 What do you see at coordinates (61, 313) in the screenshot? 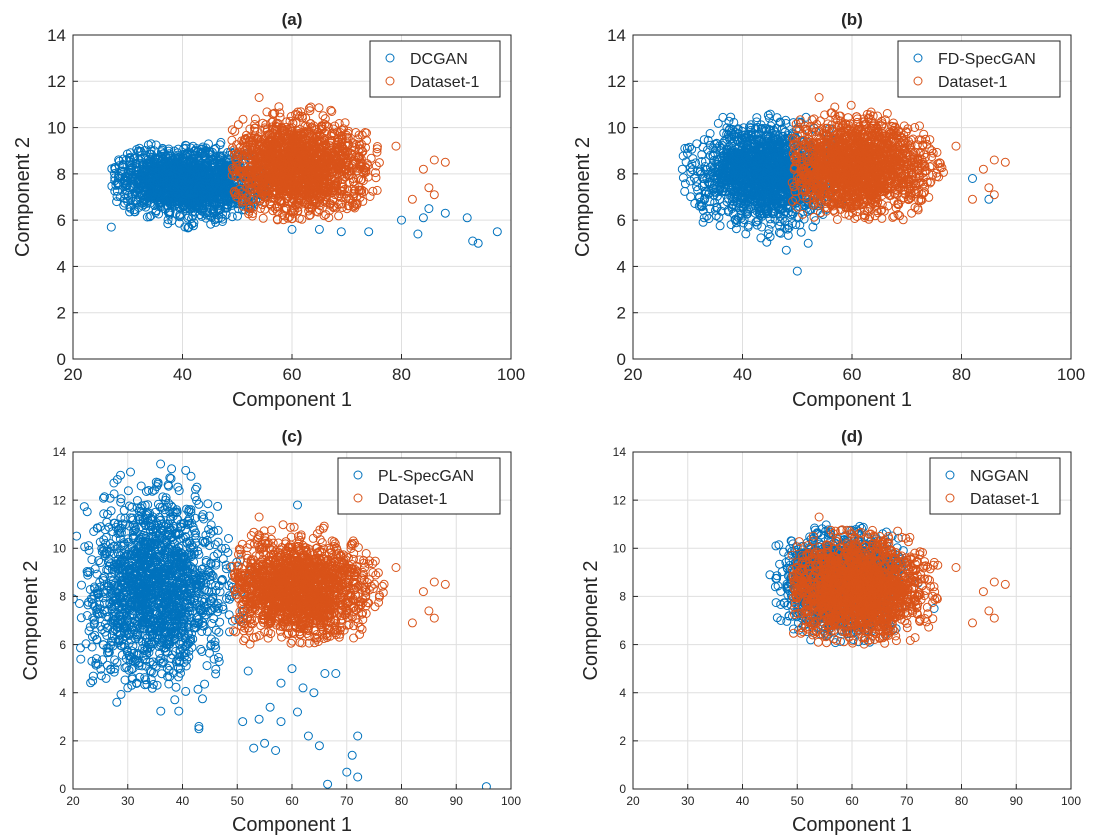
I see `y-tick-label: 2` at bounding box center [61, 313].